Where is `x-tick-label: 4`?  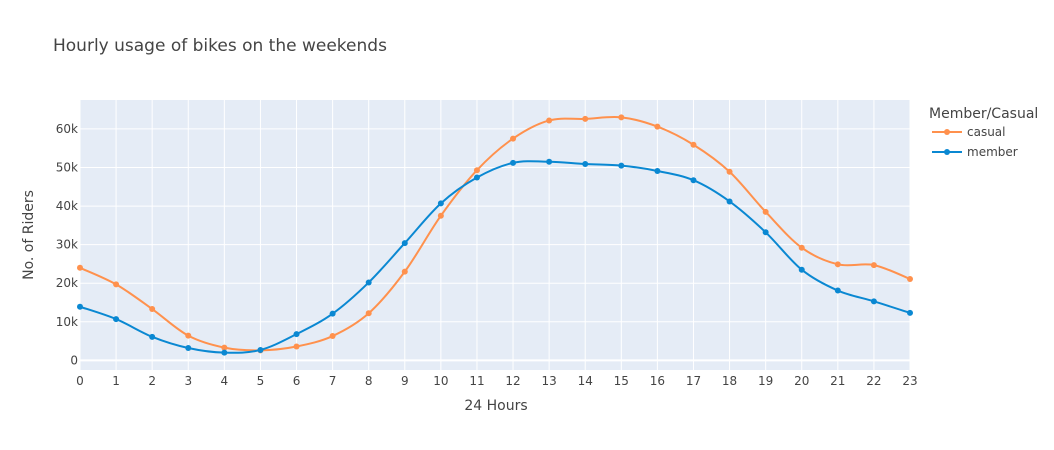 x-tick-label: 4 is located at coordinates (225, 381).